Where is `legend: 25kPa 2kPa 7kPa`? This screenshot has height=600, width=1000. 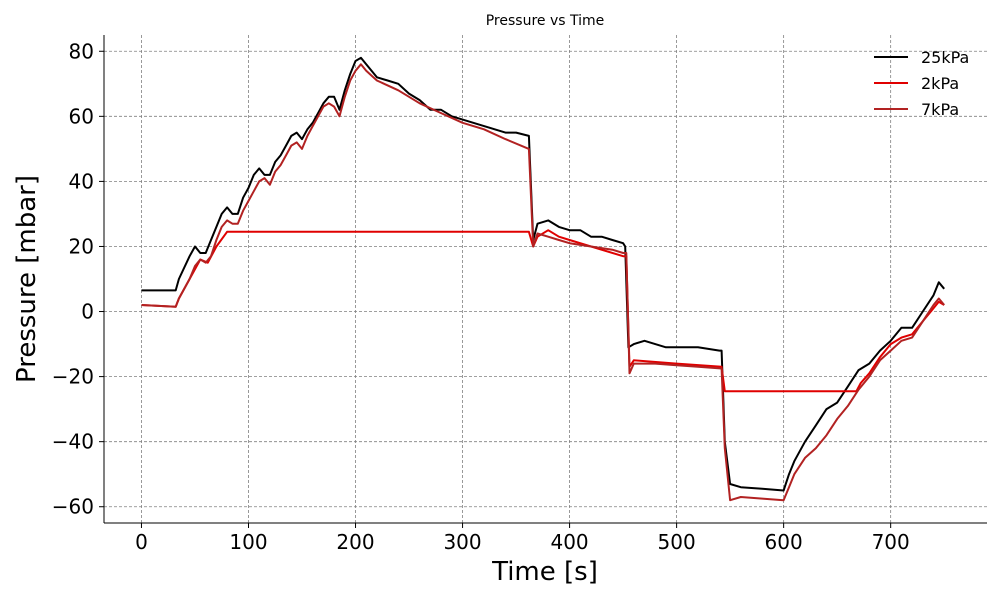 legend: 25kPa 2kPa 7kPa is located at coordinates (921, 83).